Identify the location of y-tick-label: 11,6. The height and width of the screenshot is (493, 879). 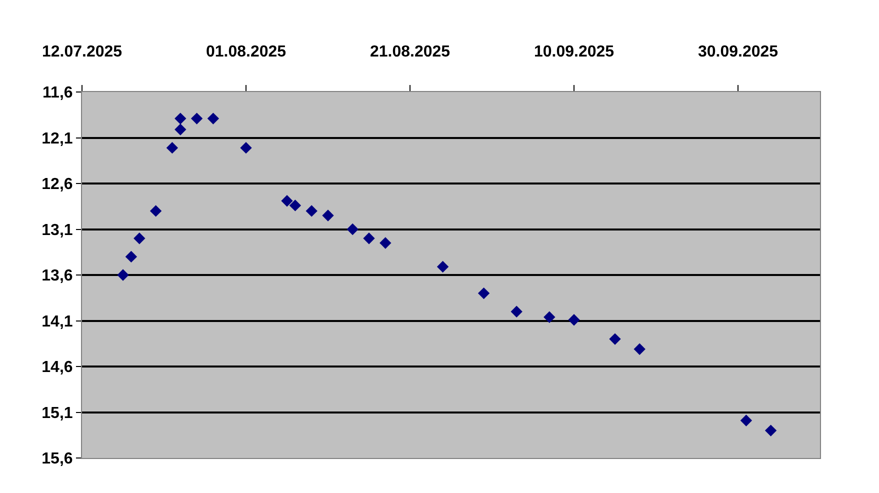
(57, 93).